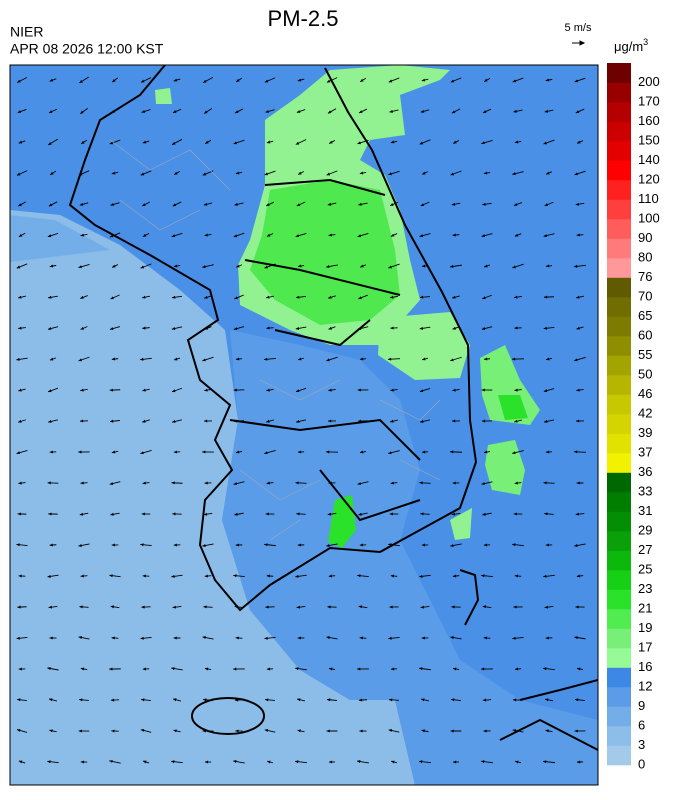  What do you see at coordinates (645, 393) in the screenshot?
I see `colorbar-label: 46` at bounding box center [645, 393].